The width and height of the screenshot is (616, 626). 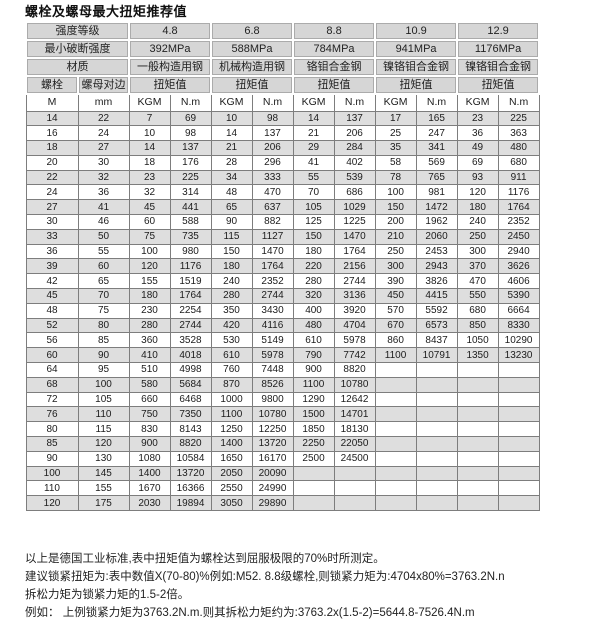 I want to click on table-cell: 20, so click(x=52, y=162).